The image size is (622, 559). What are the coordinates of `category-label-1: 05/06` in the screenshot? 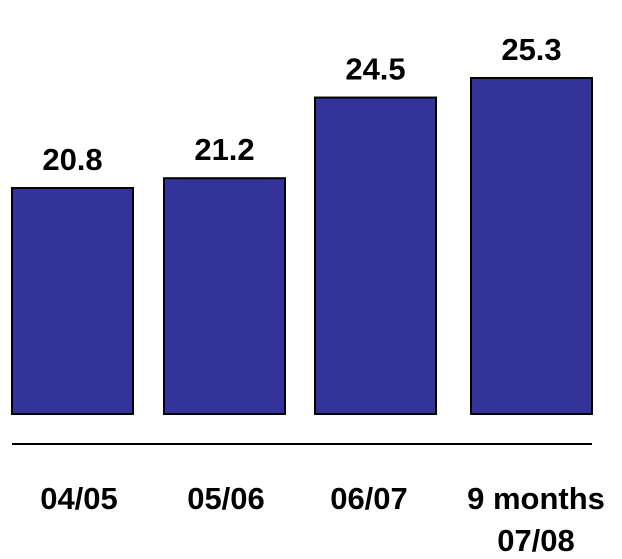 It's located at (226, 498).